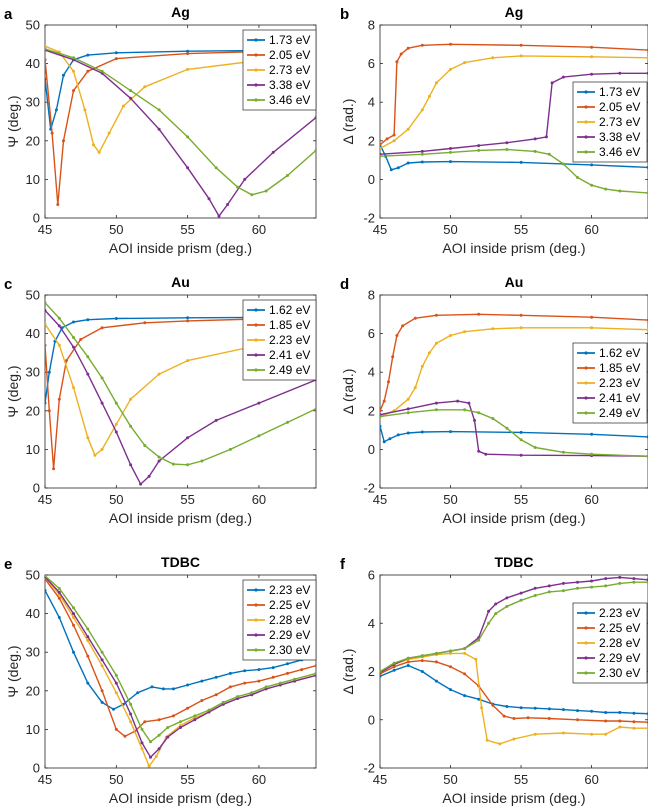 The image size is (648, 810). What do you see at coordinates (33, 410) in the screenshot?
I see `y-tick-label: 20` at bounding box center [33, 410].